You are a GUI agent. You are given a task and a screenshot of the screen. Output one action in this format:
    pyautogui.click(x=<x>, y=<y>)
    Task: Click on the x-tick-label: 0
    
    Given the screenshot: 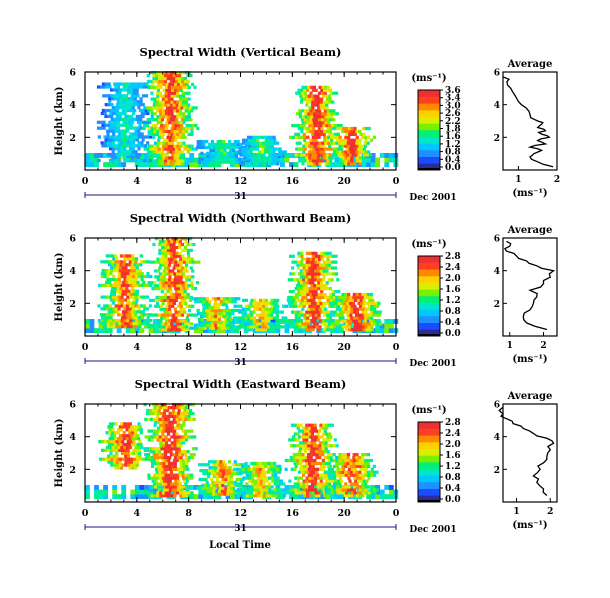 What is the action you would take?
    pyautogui.click(x=396, y=181)
    